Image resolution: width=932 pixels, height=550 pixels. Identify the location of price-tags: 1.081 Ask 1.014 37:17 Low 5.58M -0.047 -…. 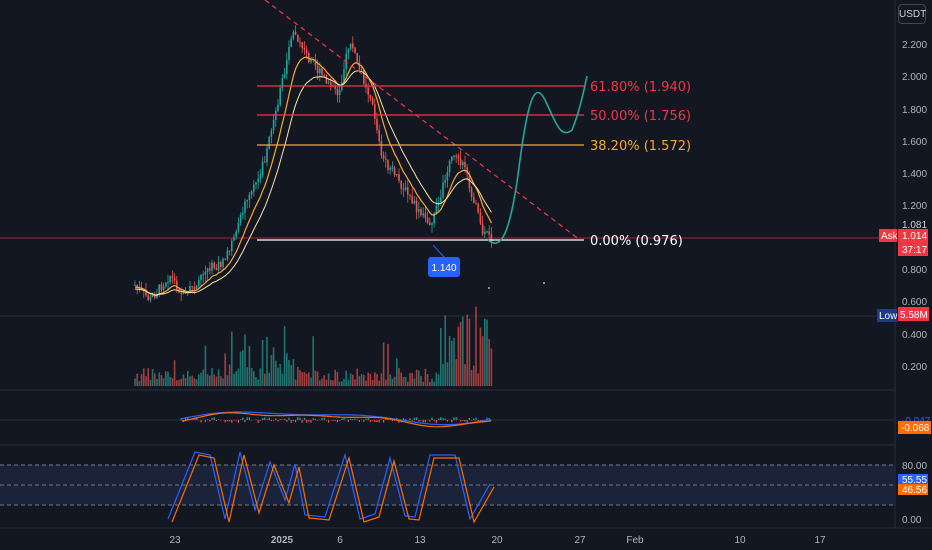
(904, 357).